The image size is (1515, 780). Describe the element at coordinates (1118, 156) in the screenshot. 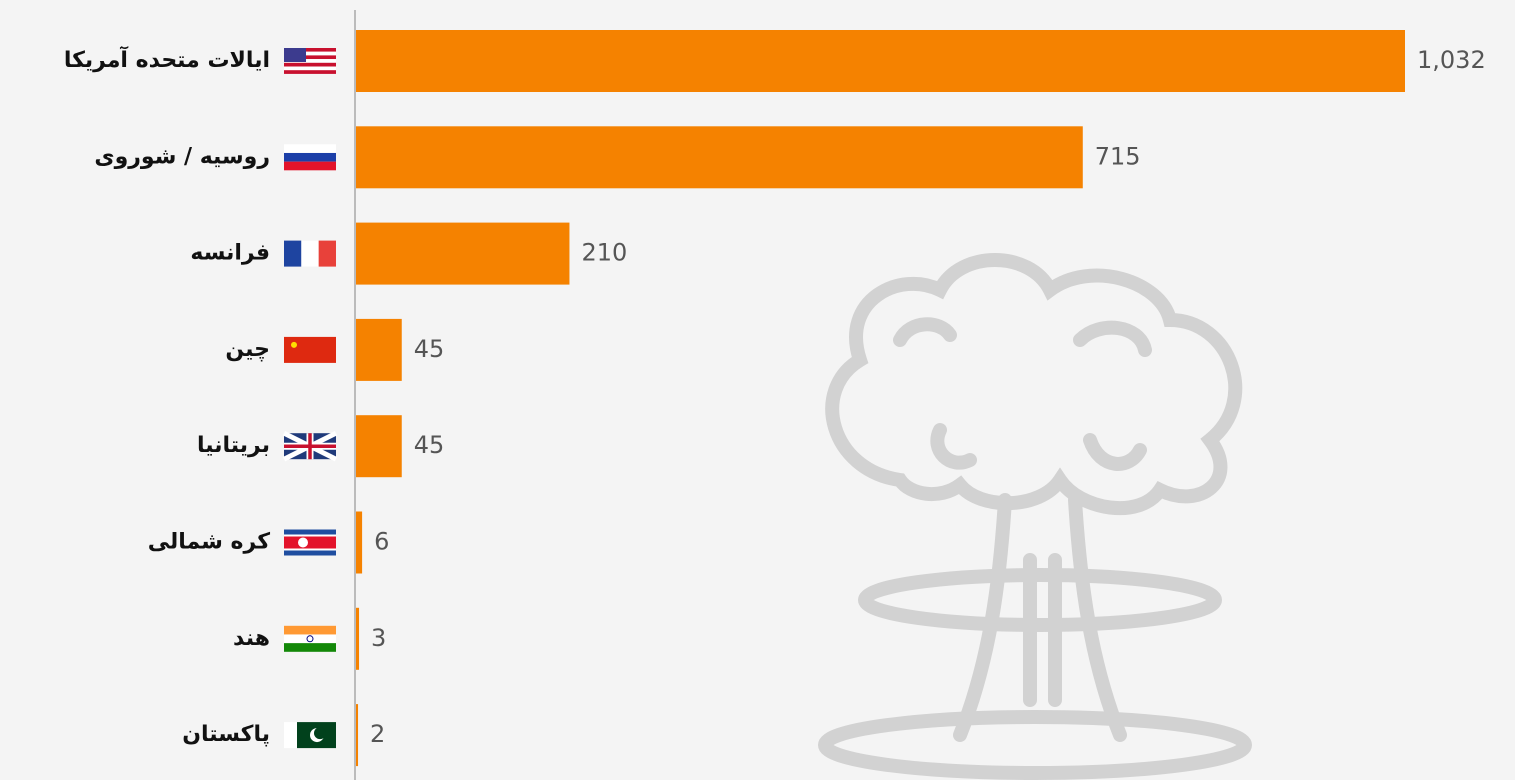

I see `value-label: 715` at that location.